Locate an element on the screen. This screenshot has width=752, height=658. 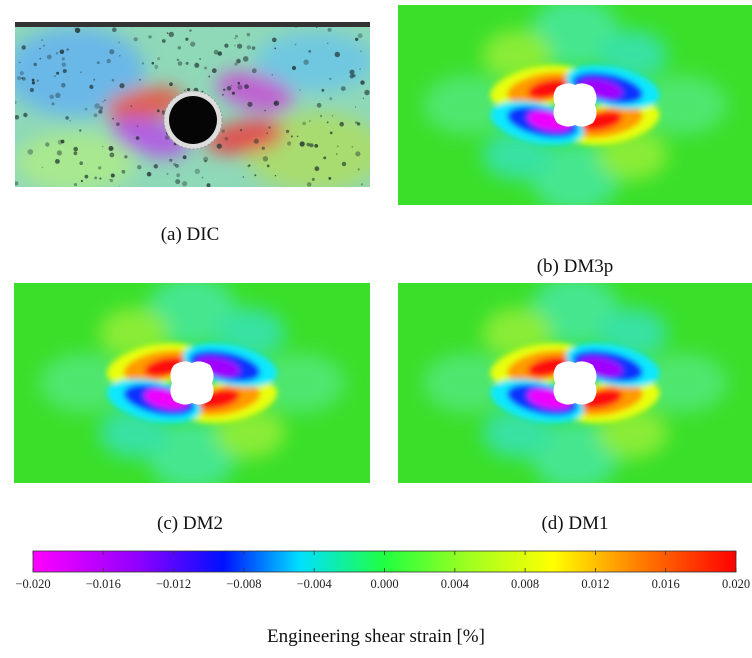
caption: (a) DIC is located at coordinates (190, 234).